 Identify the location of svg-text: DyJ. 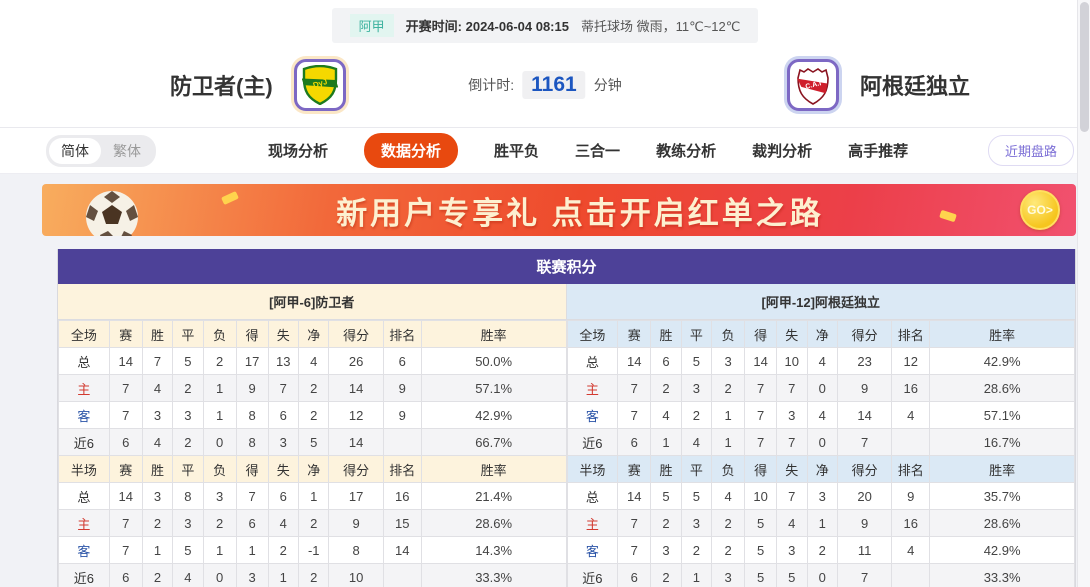
(319, 83).